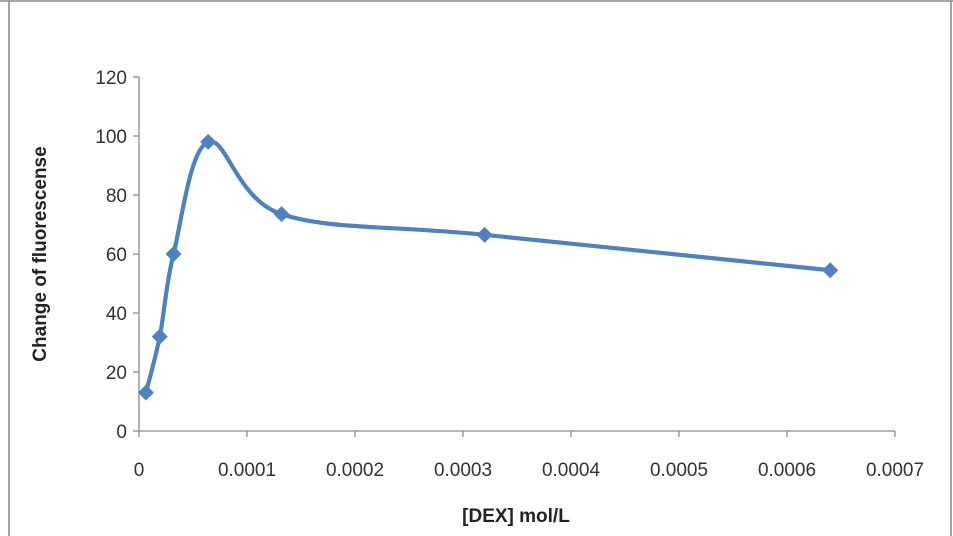 The height and width of the screenshot is (536, 953). I want to click on y-tick-label: 60, so click(116, 255).